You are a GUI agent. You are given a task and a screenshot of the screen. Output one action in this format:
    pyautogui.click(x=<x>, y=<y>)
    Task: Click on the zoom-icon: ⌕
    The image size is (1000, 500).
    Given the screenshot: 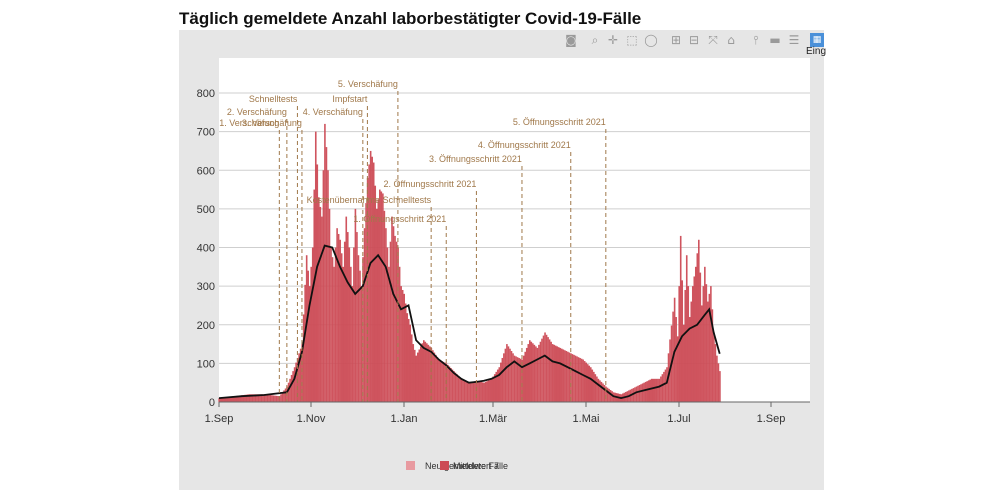 What is the action you would take?
    pyautogui.click(x=595, y=39)
    